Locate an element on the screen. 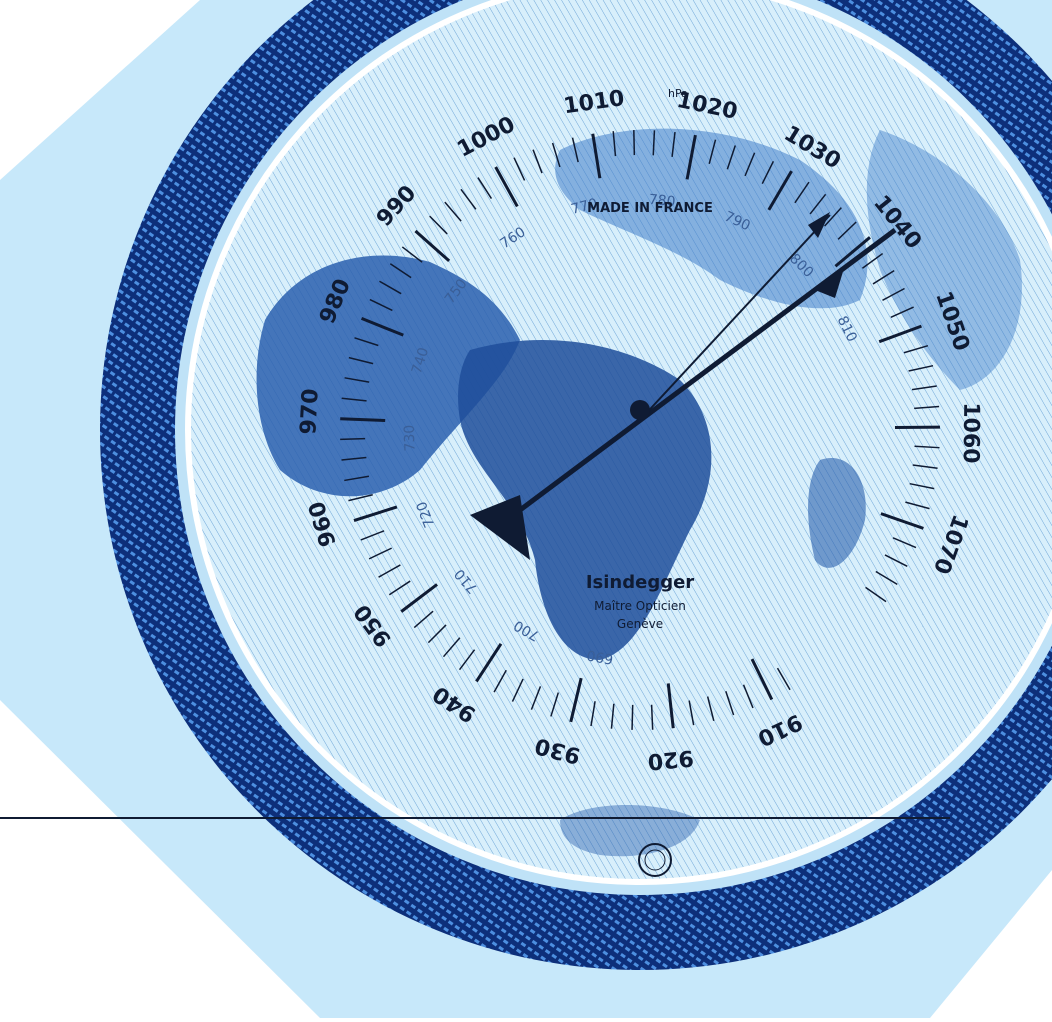  center-hub is located at coordinates (640, 410).